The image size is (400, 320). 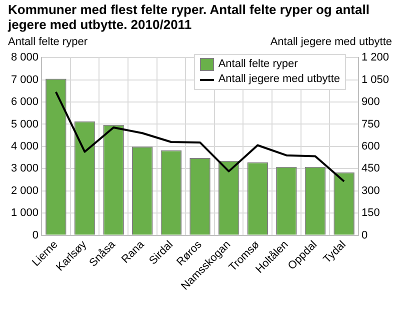 I want to click on y-tick-label: 4 000, so click(x=24, y=146).